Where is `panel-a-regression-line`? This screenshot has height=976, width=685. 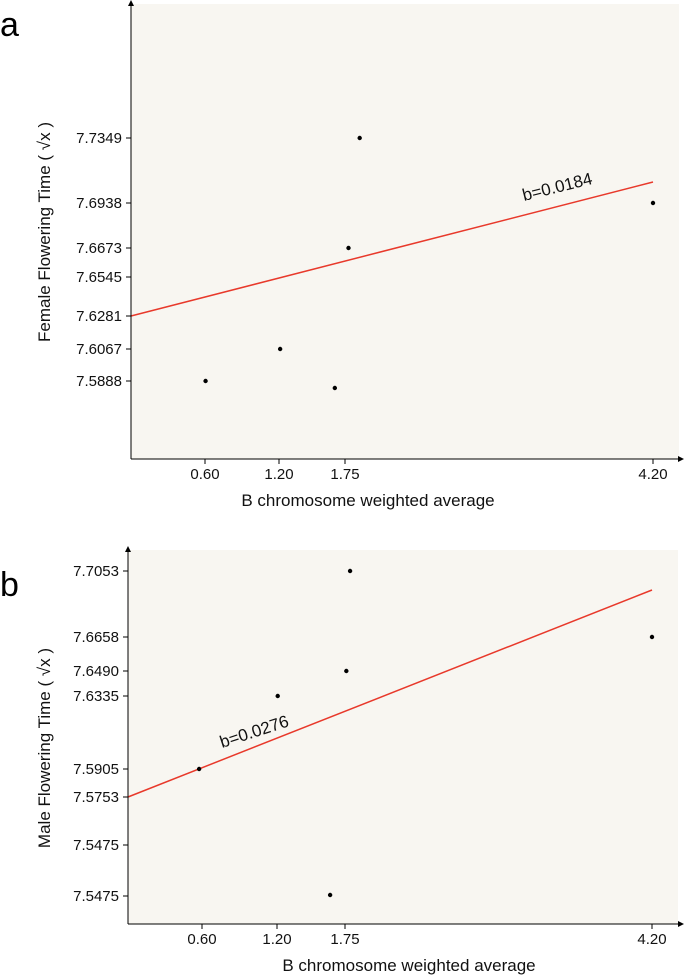 panel-a-regression-line is located at coordinates (392, 249).